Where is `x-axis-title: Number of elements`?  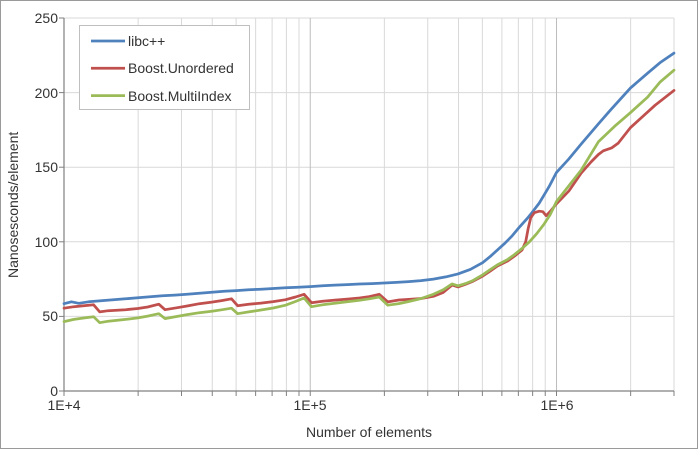 x-axis-title: Number of elements is located at coordinates (369, 432).